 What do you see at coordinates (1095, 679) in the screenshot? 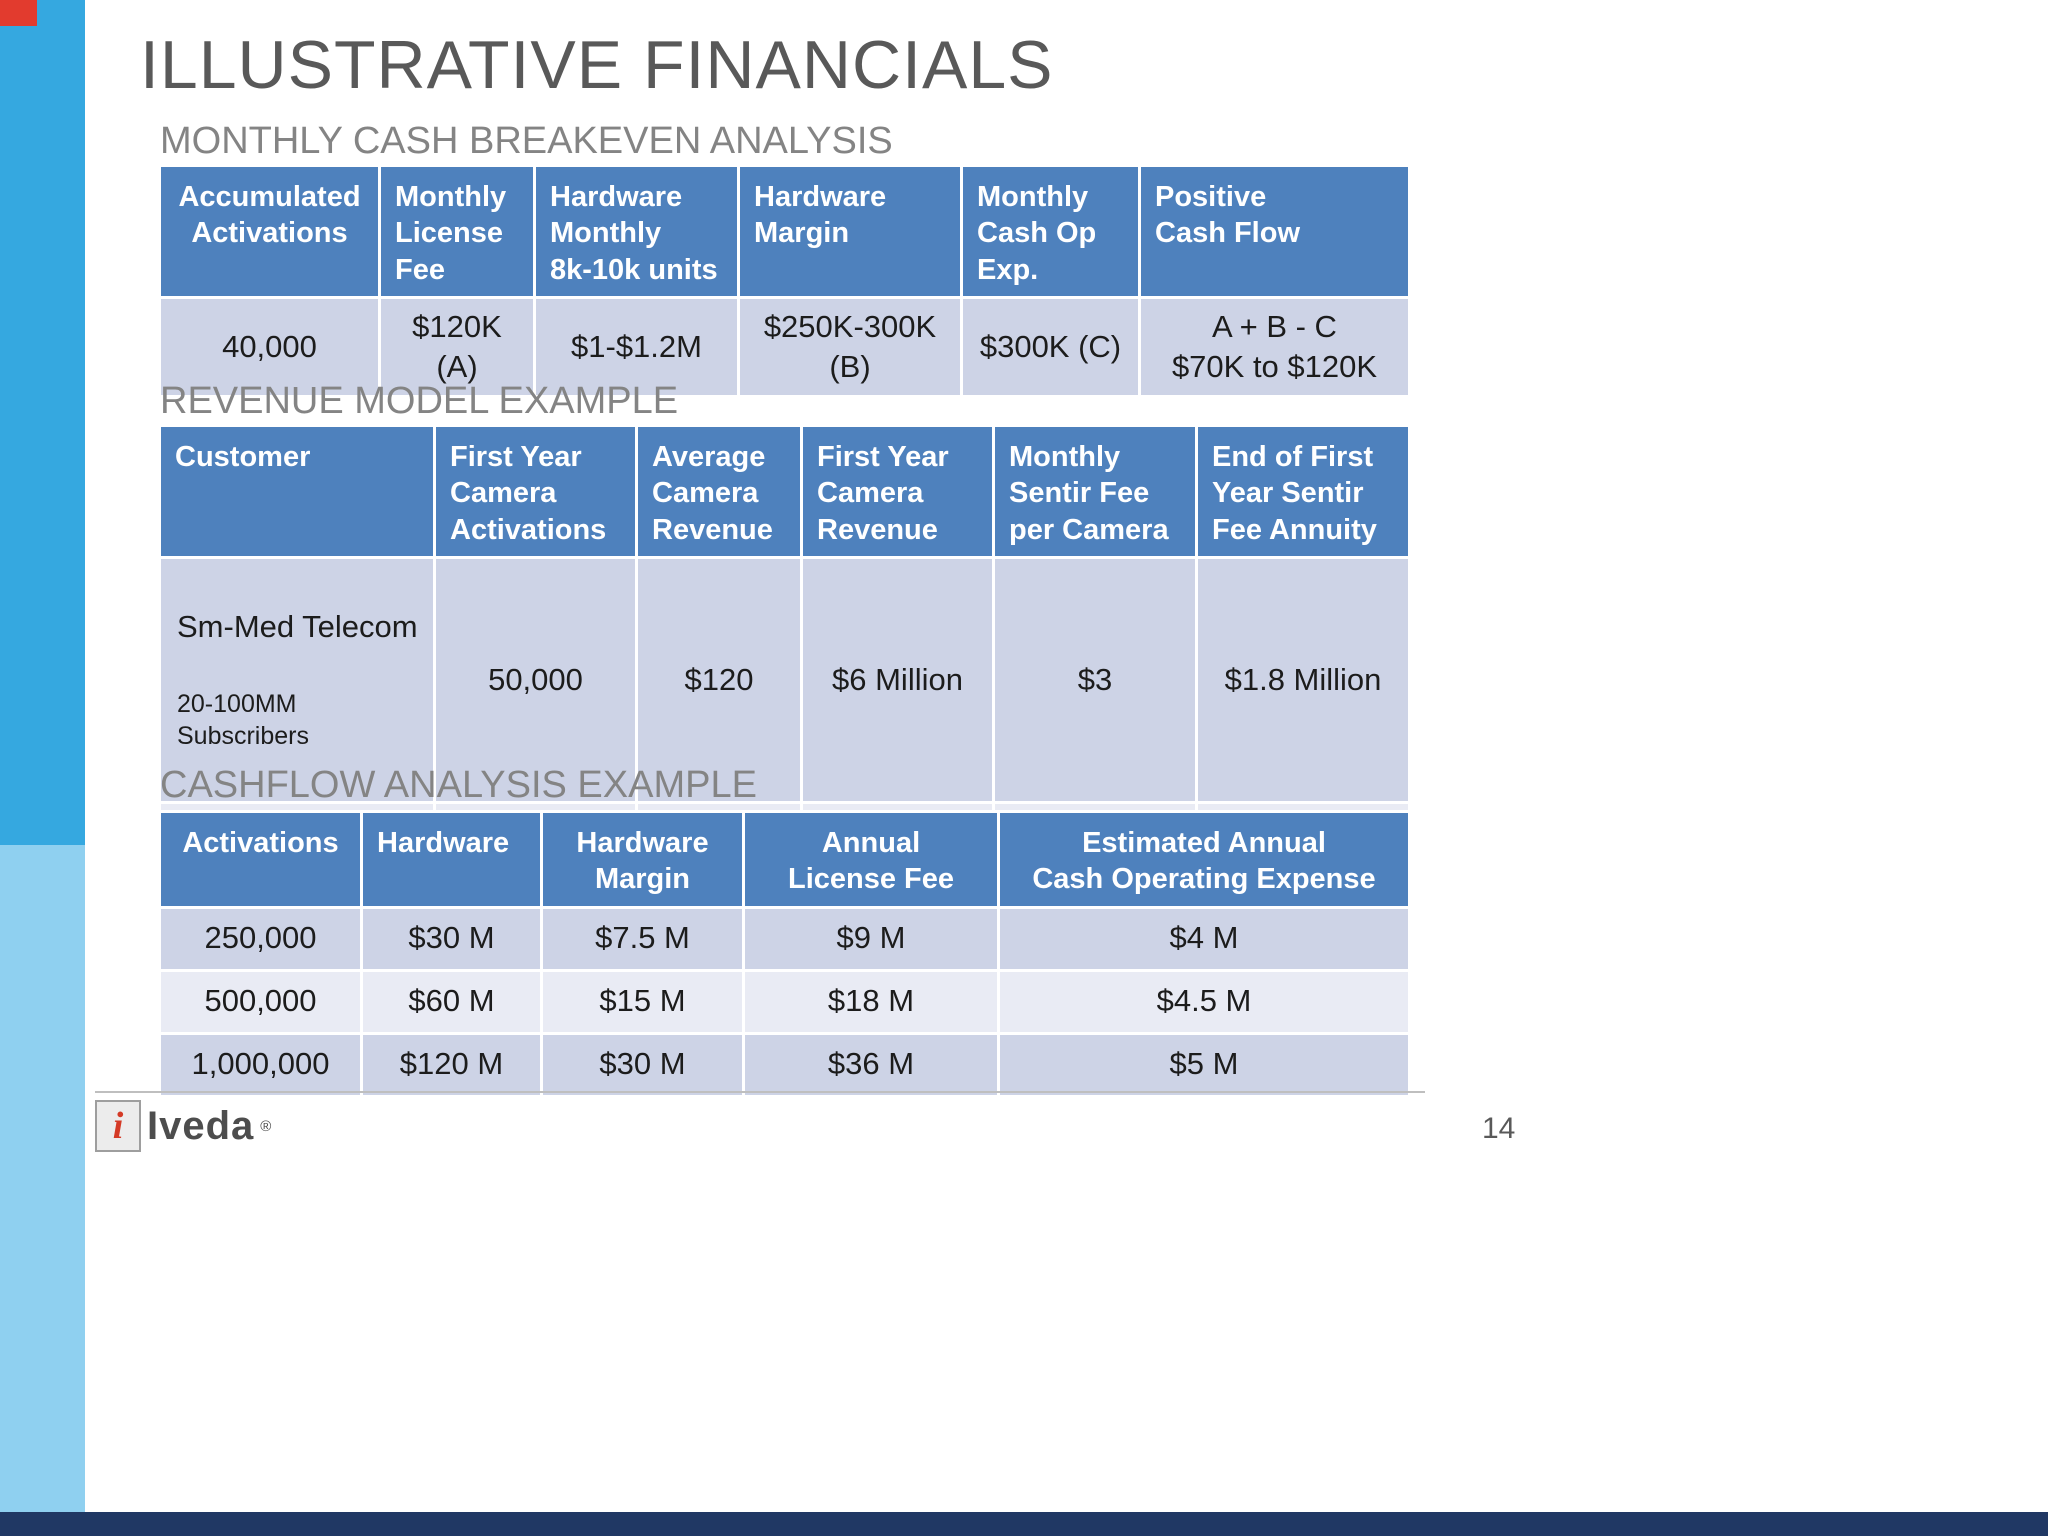
I see `data-cell: $3` at bounding box center [1095, 679].